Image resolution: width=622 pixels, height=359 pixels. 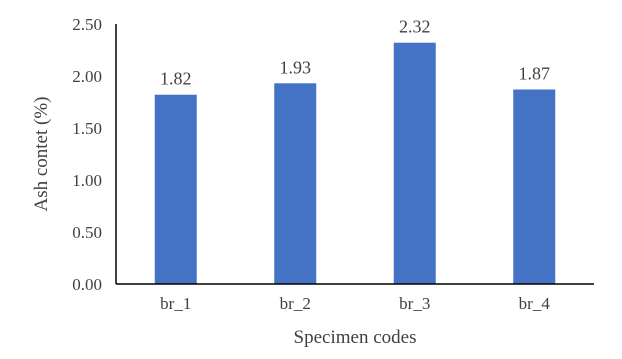 What do you see at coordinates (87, 284) in the screenshot?
I see `y-tick-label: 0.00` at bounding box center [87, 284].